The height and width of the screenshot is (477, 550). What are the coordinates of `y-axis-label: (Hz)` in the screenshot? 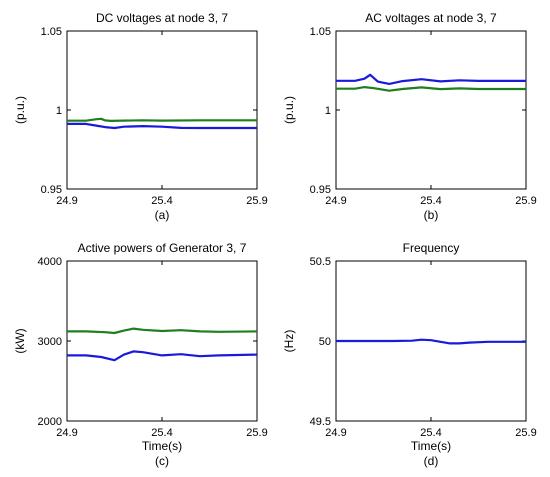 It's located at (289, 341).